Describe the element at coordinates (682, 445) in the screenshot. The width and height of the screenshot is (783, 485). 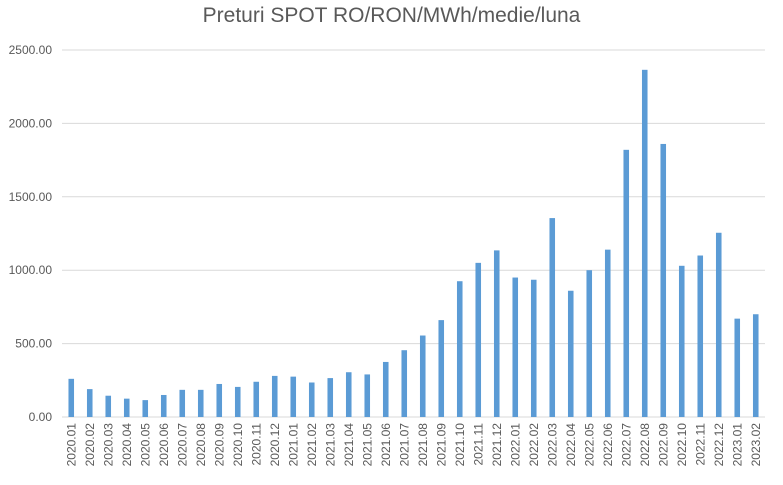
I see `x-tick-label: 2022.10` at that location.